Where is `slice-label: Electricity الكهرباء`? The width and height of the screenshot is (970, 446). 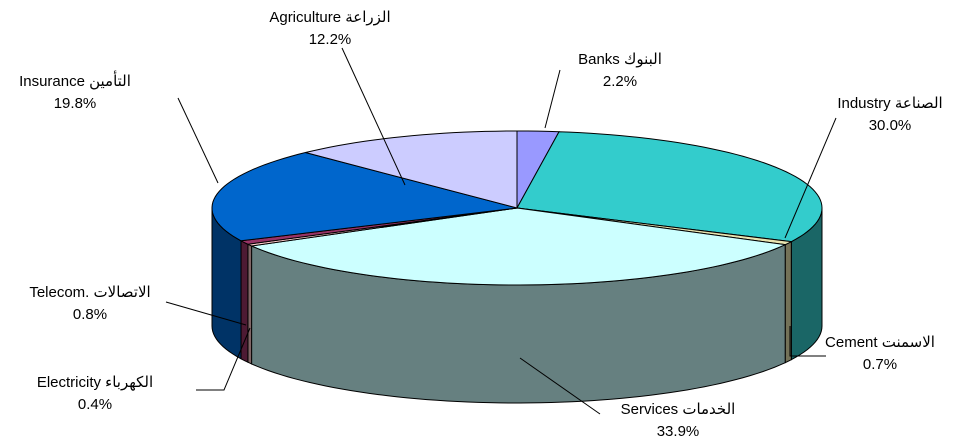 slice-label: Electricity الكهرباء is located at coordinates (95, 382).